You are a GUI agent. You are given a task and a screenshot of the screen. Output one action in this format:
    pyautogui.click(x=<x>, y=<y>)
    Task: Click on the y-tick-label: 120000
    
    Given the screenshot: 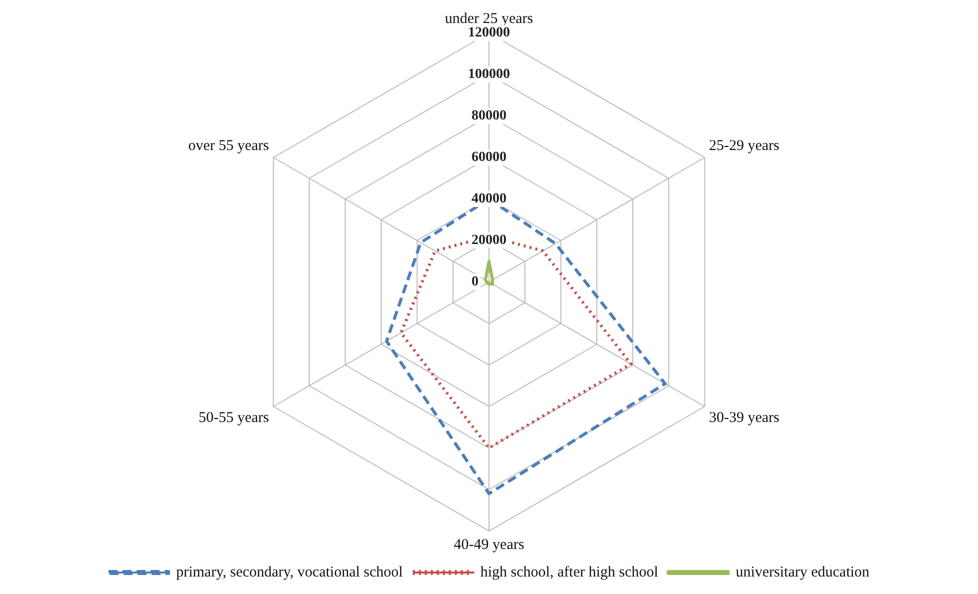 What is the action you would take?
    pyautogui.click(x=489, y=33)
    